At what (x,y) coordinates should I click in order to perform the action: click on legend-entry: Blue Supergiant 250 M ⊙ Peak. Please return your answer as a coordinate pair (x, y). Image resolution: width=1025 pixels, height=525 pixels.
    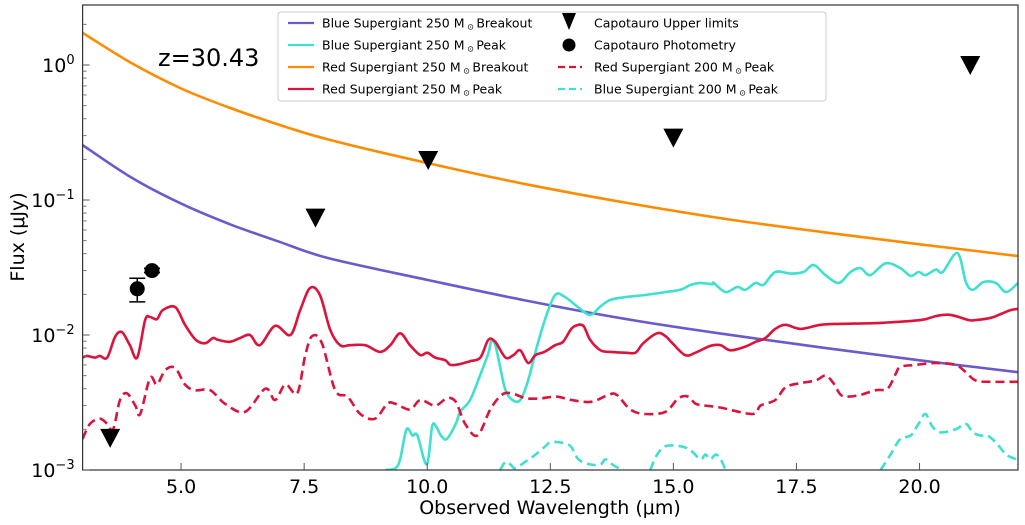
    Looking at the image, I should click on (414, 46).